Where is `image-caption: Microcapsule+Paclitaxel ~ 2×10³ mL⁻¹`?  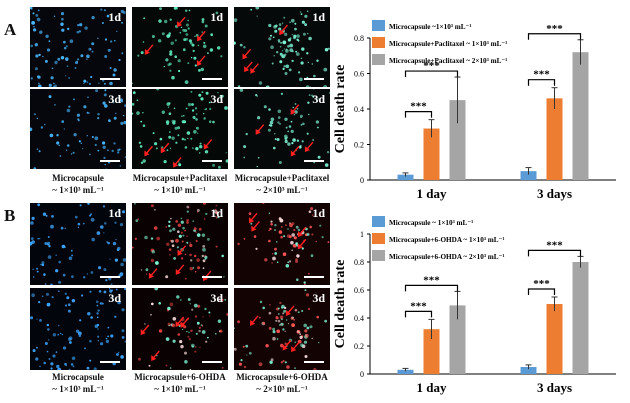
image-caption: Microcapsule+Paclitaxel ~ 2×10³ mL⁻¹ is located at coordinates (282, 184).